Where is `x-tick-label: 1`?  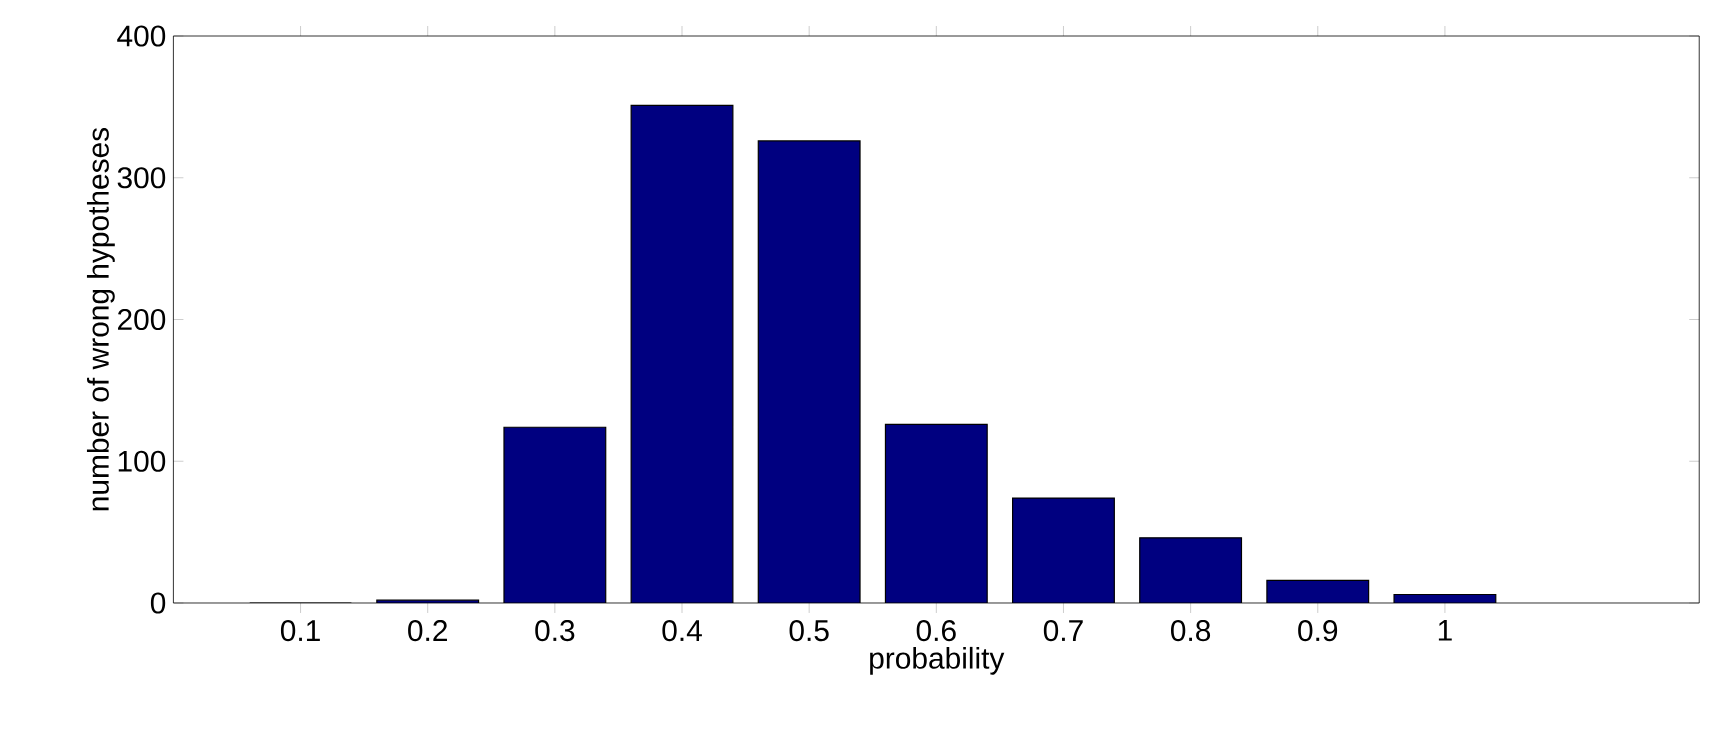
x-tick-label: 1 is located at coordinates (1445, 630).